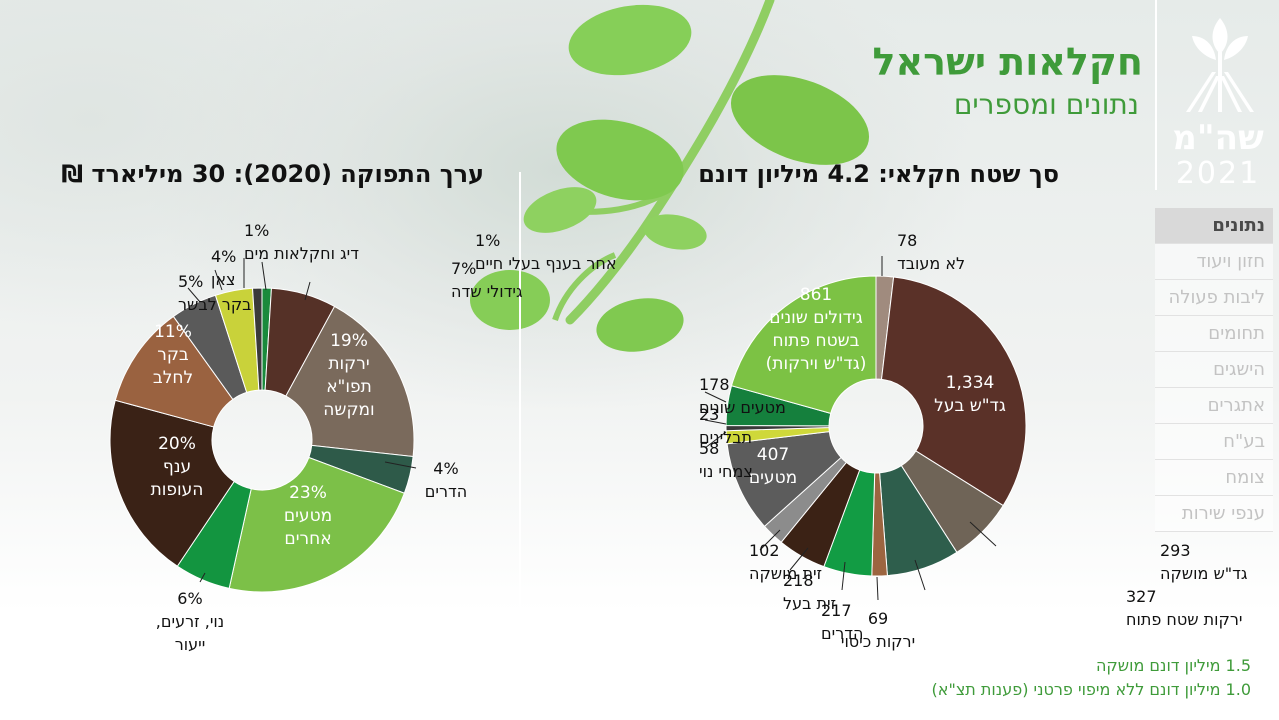 The height and width of the screenshot is (720, 1279). I want to click on chart1-label-10: 4% צאן, so click(223, 268).